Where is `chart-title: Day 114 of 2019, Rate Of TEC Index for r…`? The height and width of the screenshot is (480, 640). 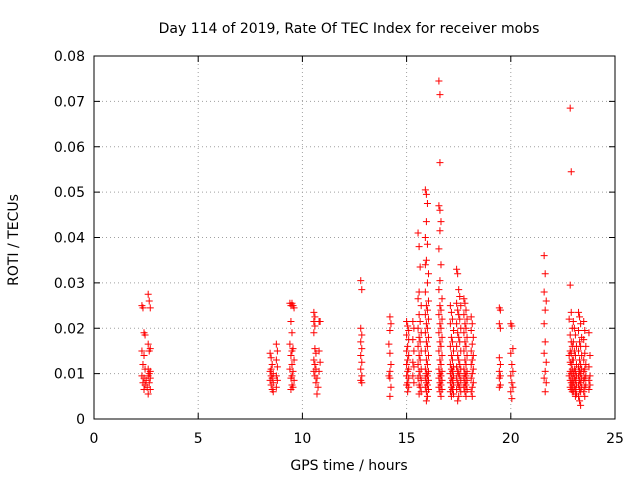
chart-title: Day 114 of 2019, Rate Of TEC Index for r… is located at coordinates (349, 29).